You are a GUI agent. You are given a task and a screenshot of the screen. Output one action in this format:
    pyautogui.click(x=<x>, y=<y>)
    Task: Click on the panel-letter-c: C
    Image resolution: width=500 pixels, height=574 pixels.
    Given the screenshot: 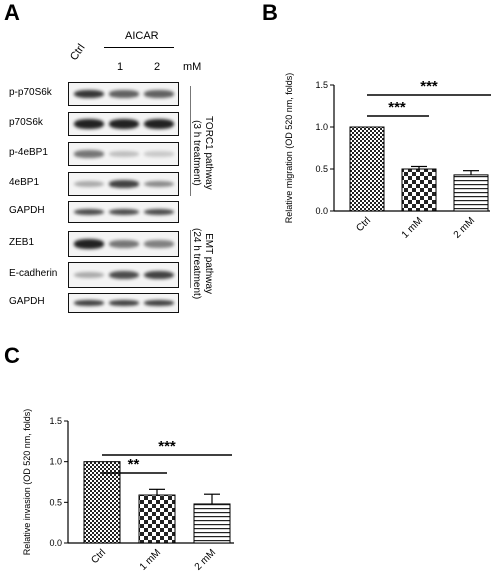 What is the action you would take?
    pyautogui.click(x=12, y=355)
    